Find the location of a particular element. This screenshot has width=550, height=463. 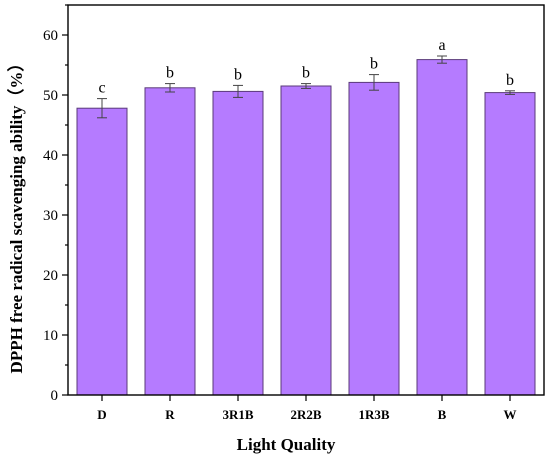

x-tick-label: 3R1B is located at coordinates (237, 414).